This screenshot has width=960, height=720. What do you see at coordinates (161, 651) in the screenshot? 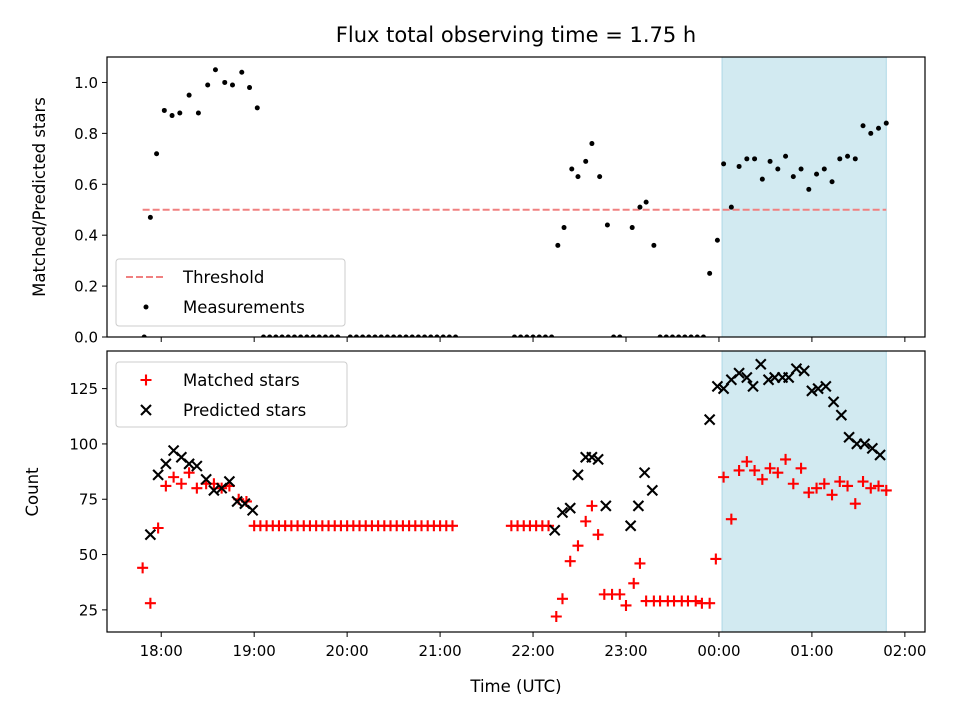
I see `x-tick-label: 18:00` at bounding box center [161, 651].